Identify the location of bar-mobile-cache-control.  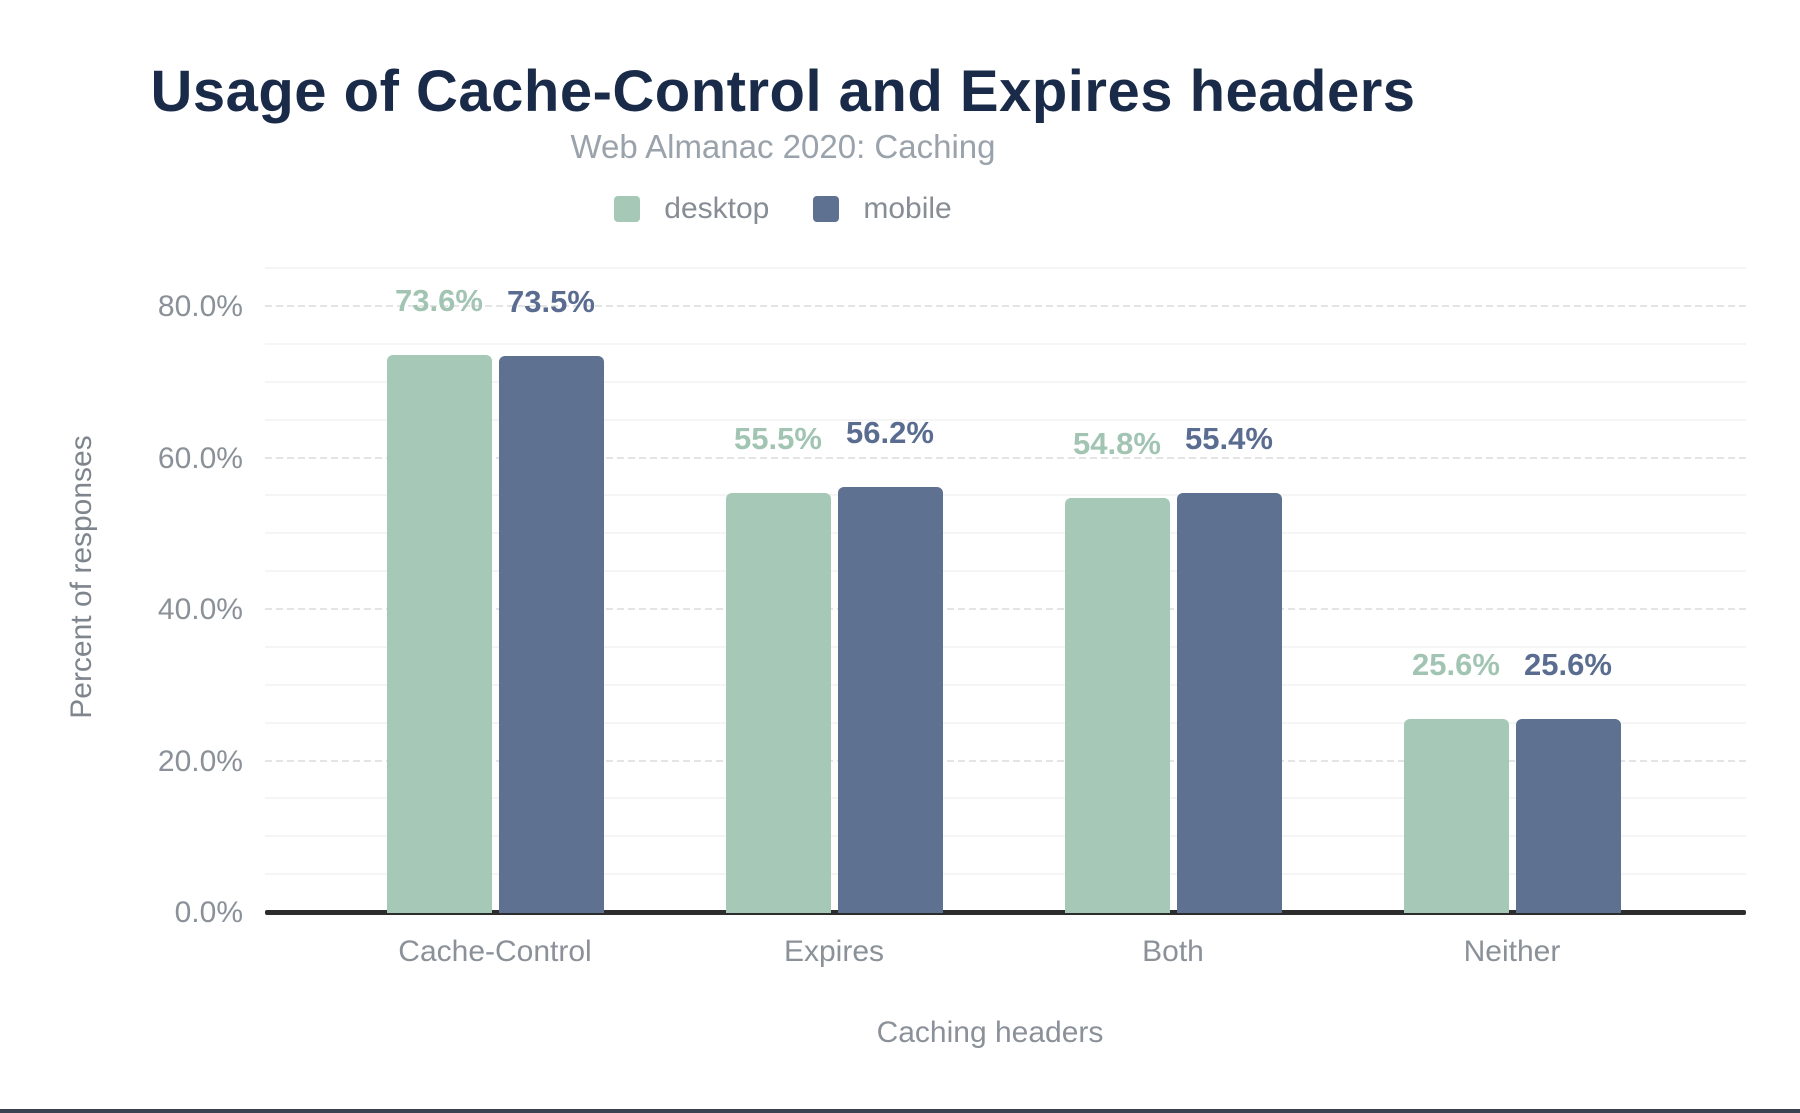
(551, 634).